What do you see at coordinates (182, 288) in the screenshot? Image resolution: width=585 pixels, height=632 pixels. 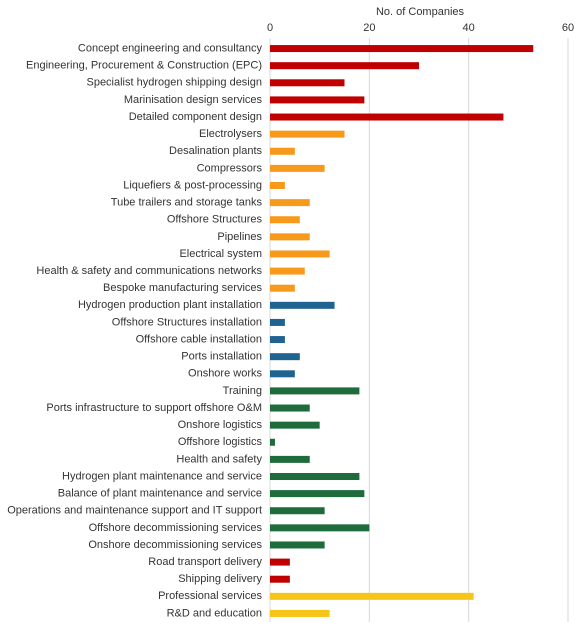 I see `y-tick-label: Bespoke manufacturing services` at bounding box center [182, 288].